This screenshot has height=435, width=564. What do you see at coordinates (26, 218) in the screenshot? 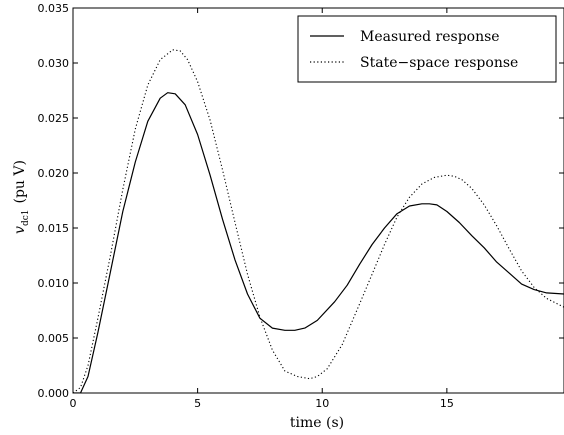
I see `y-axis-subscript: dc1` at bounding box center [26, 218].